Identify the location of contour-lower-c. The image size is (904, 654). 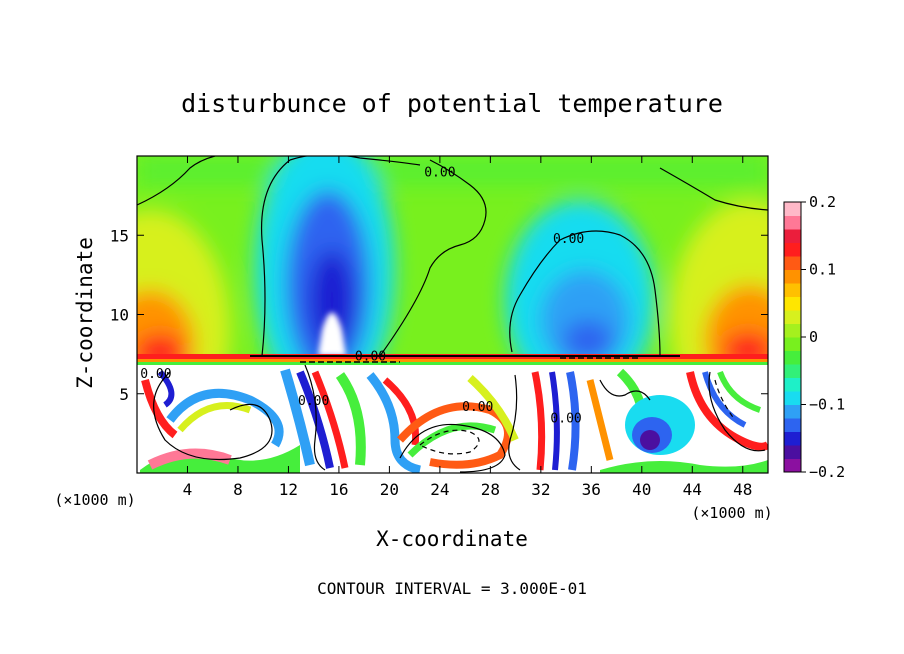
(452, 448).